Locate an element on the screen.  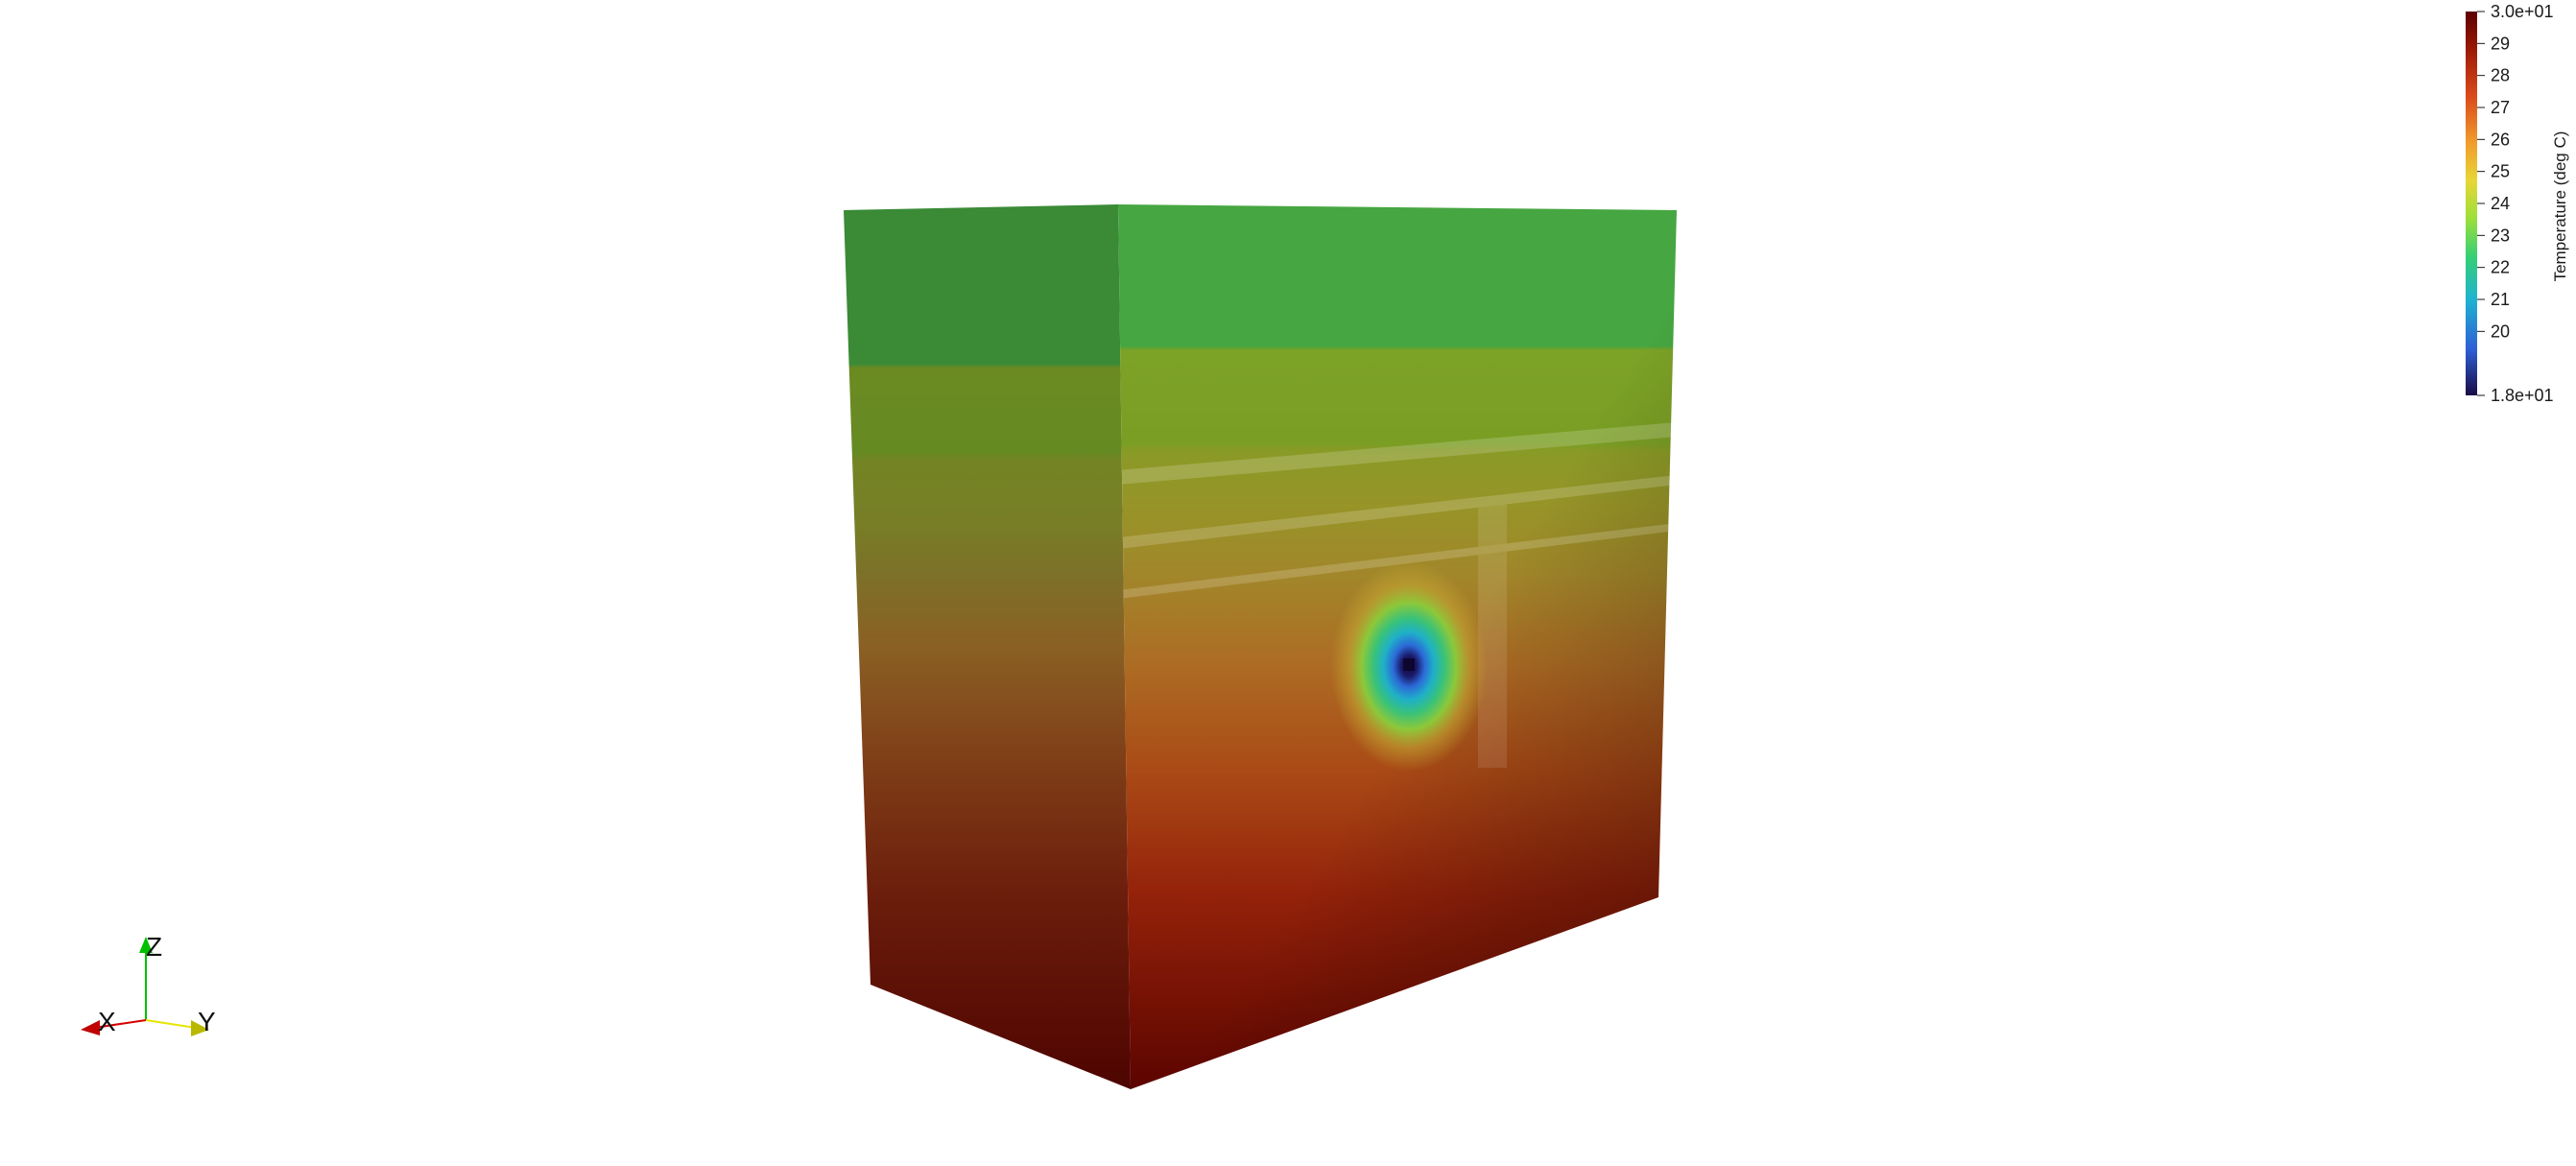
colorbar-tick-label: 23 is located at coordinates (2500, 235).